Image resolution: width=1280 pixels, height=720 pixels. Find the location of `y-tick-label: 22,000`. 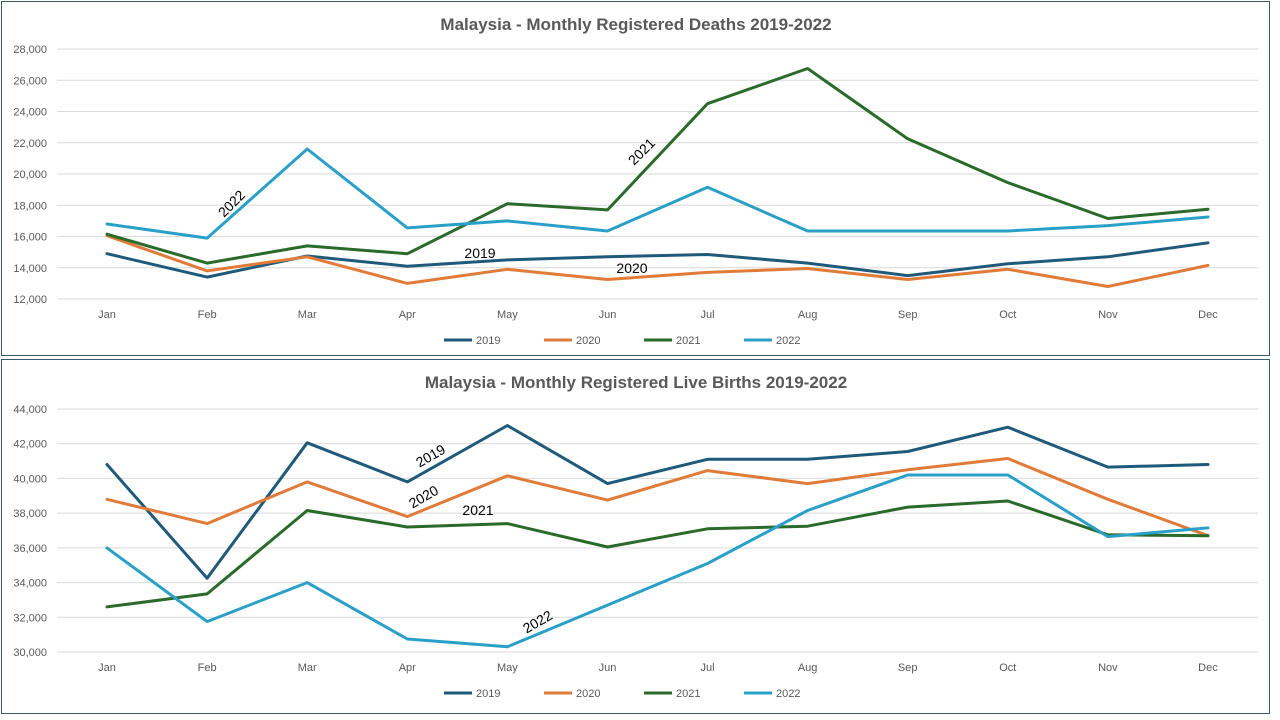

y-tick-label: 22,000 is located at coordinates (30, 144).